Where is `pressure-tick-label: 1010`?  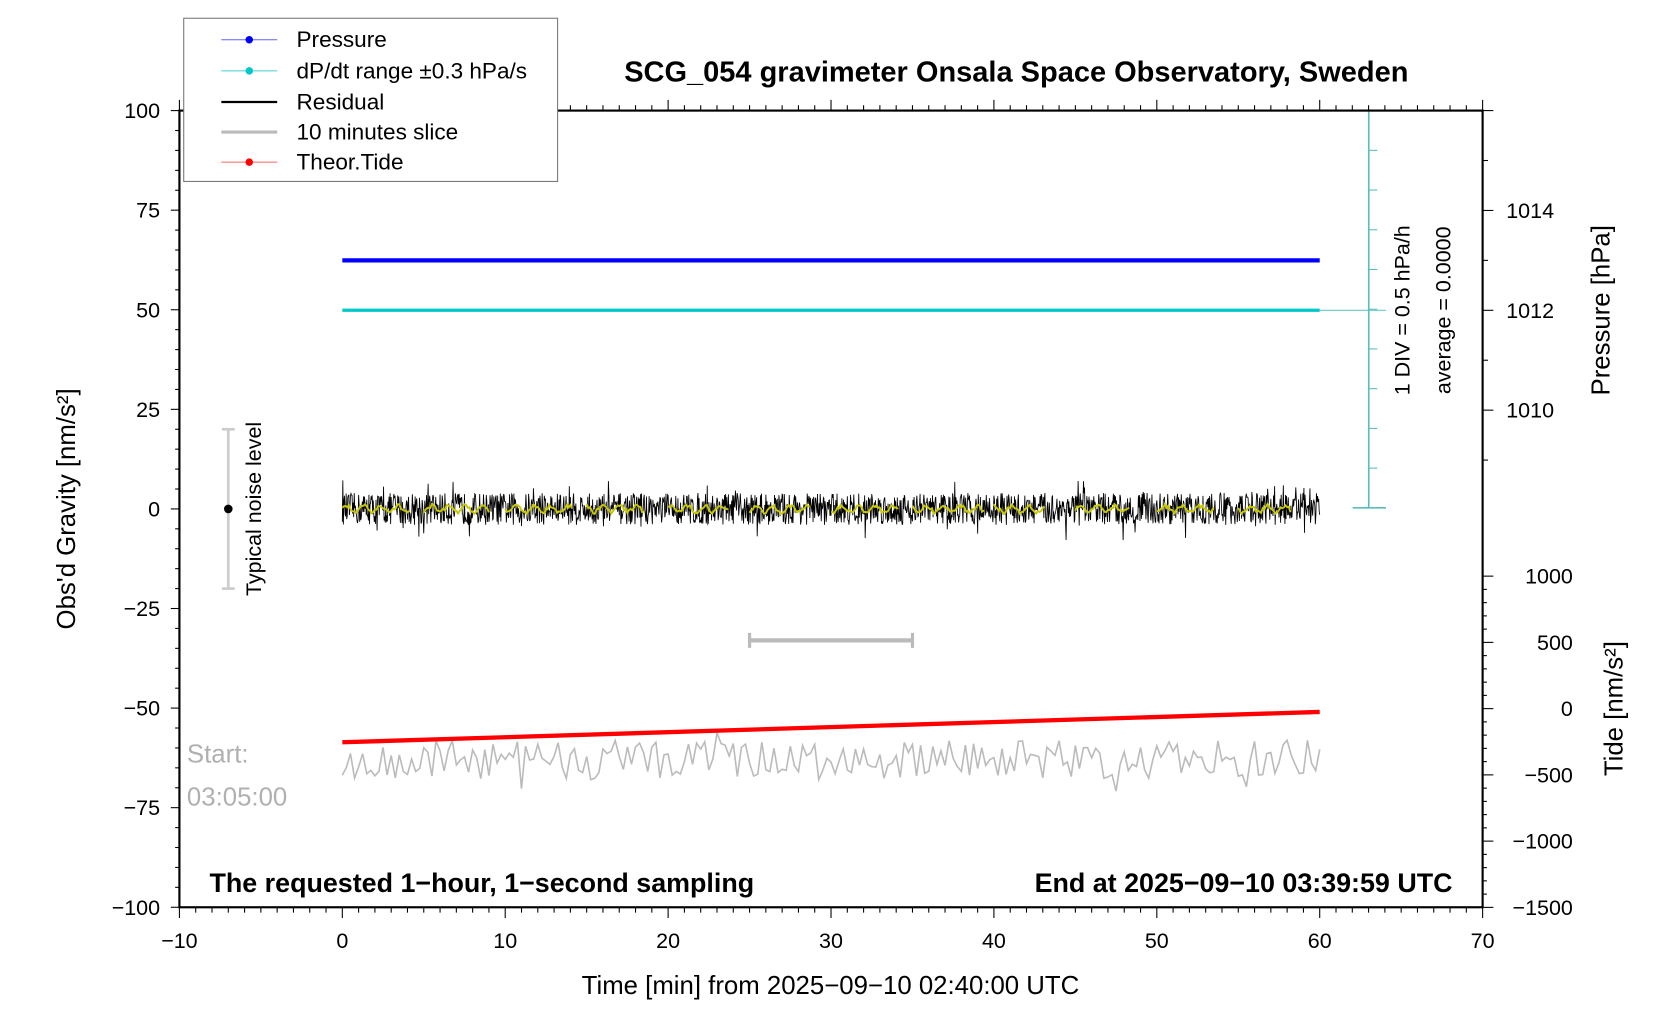
pressure-tick-label: 1010 is located at coordinates (1530, 411).